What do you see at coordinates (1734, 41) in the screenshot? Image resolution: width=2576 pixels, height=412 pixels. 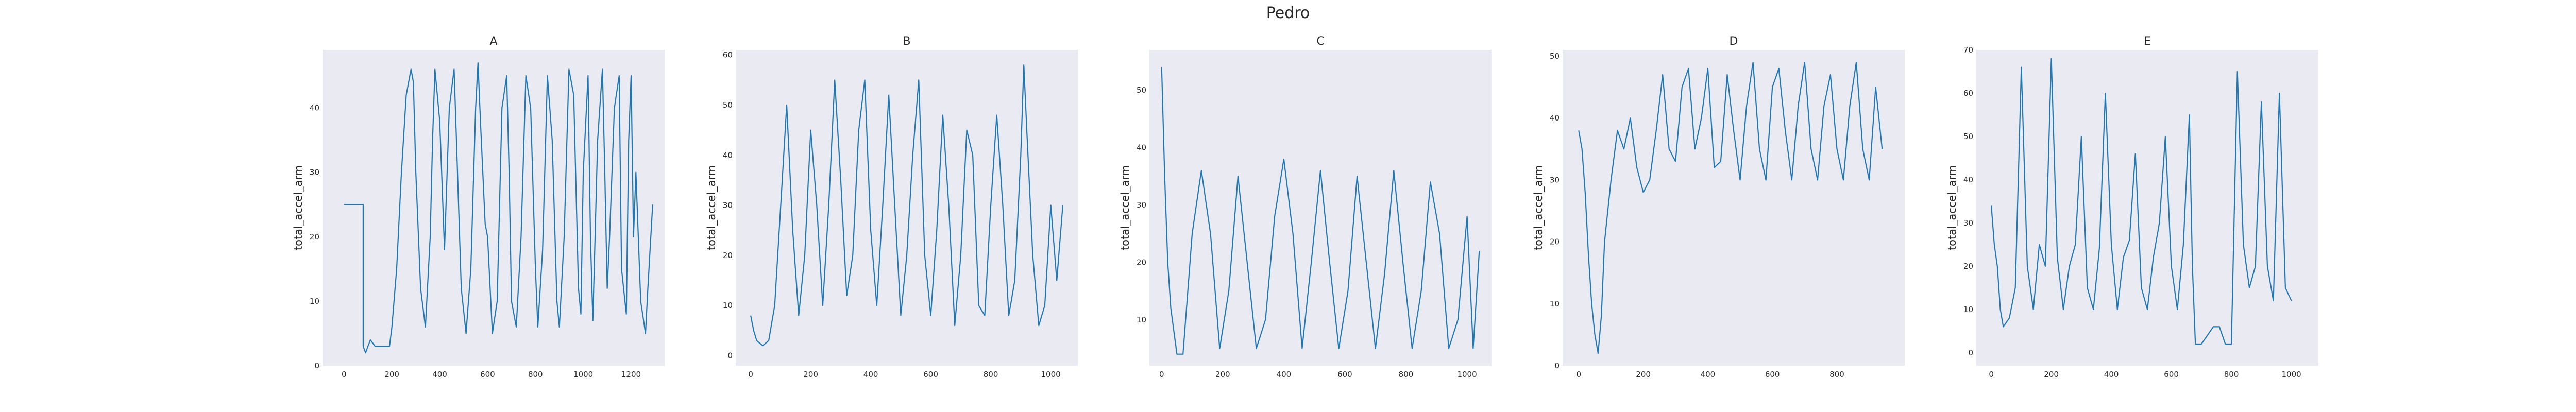 I see `subplot-title: D` at bounding box center [1734, 41].